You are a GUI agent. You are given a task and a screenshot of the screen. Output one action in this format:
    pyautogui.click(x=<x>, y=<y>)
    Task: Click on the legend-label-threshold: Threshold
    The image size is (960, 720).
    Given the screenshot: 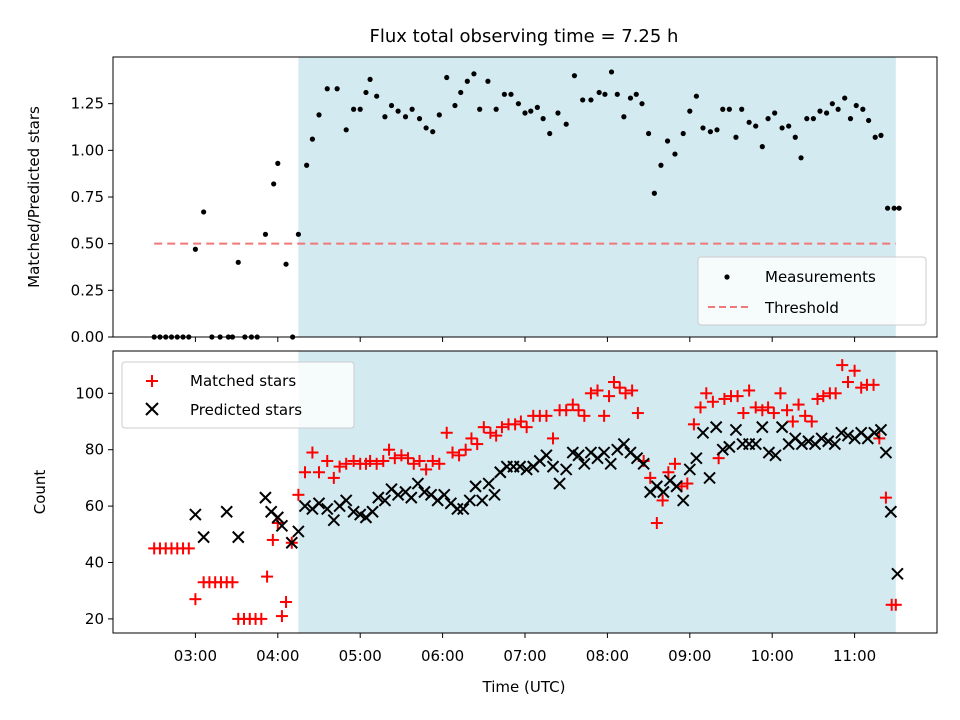 What is the action you would take?
    pyautogui.click(x=801, y=308)
    